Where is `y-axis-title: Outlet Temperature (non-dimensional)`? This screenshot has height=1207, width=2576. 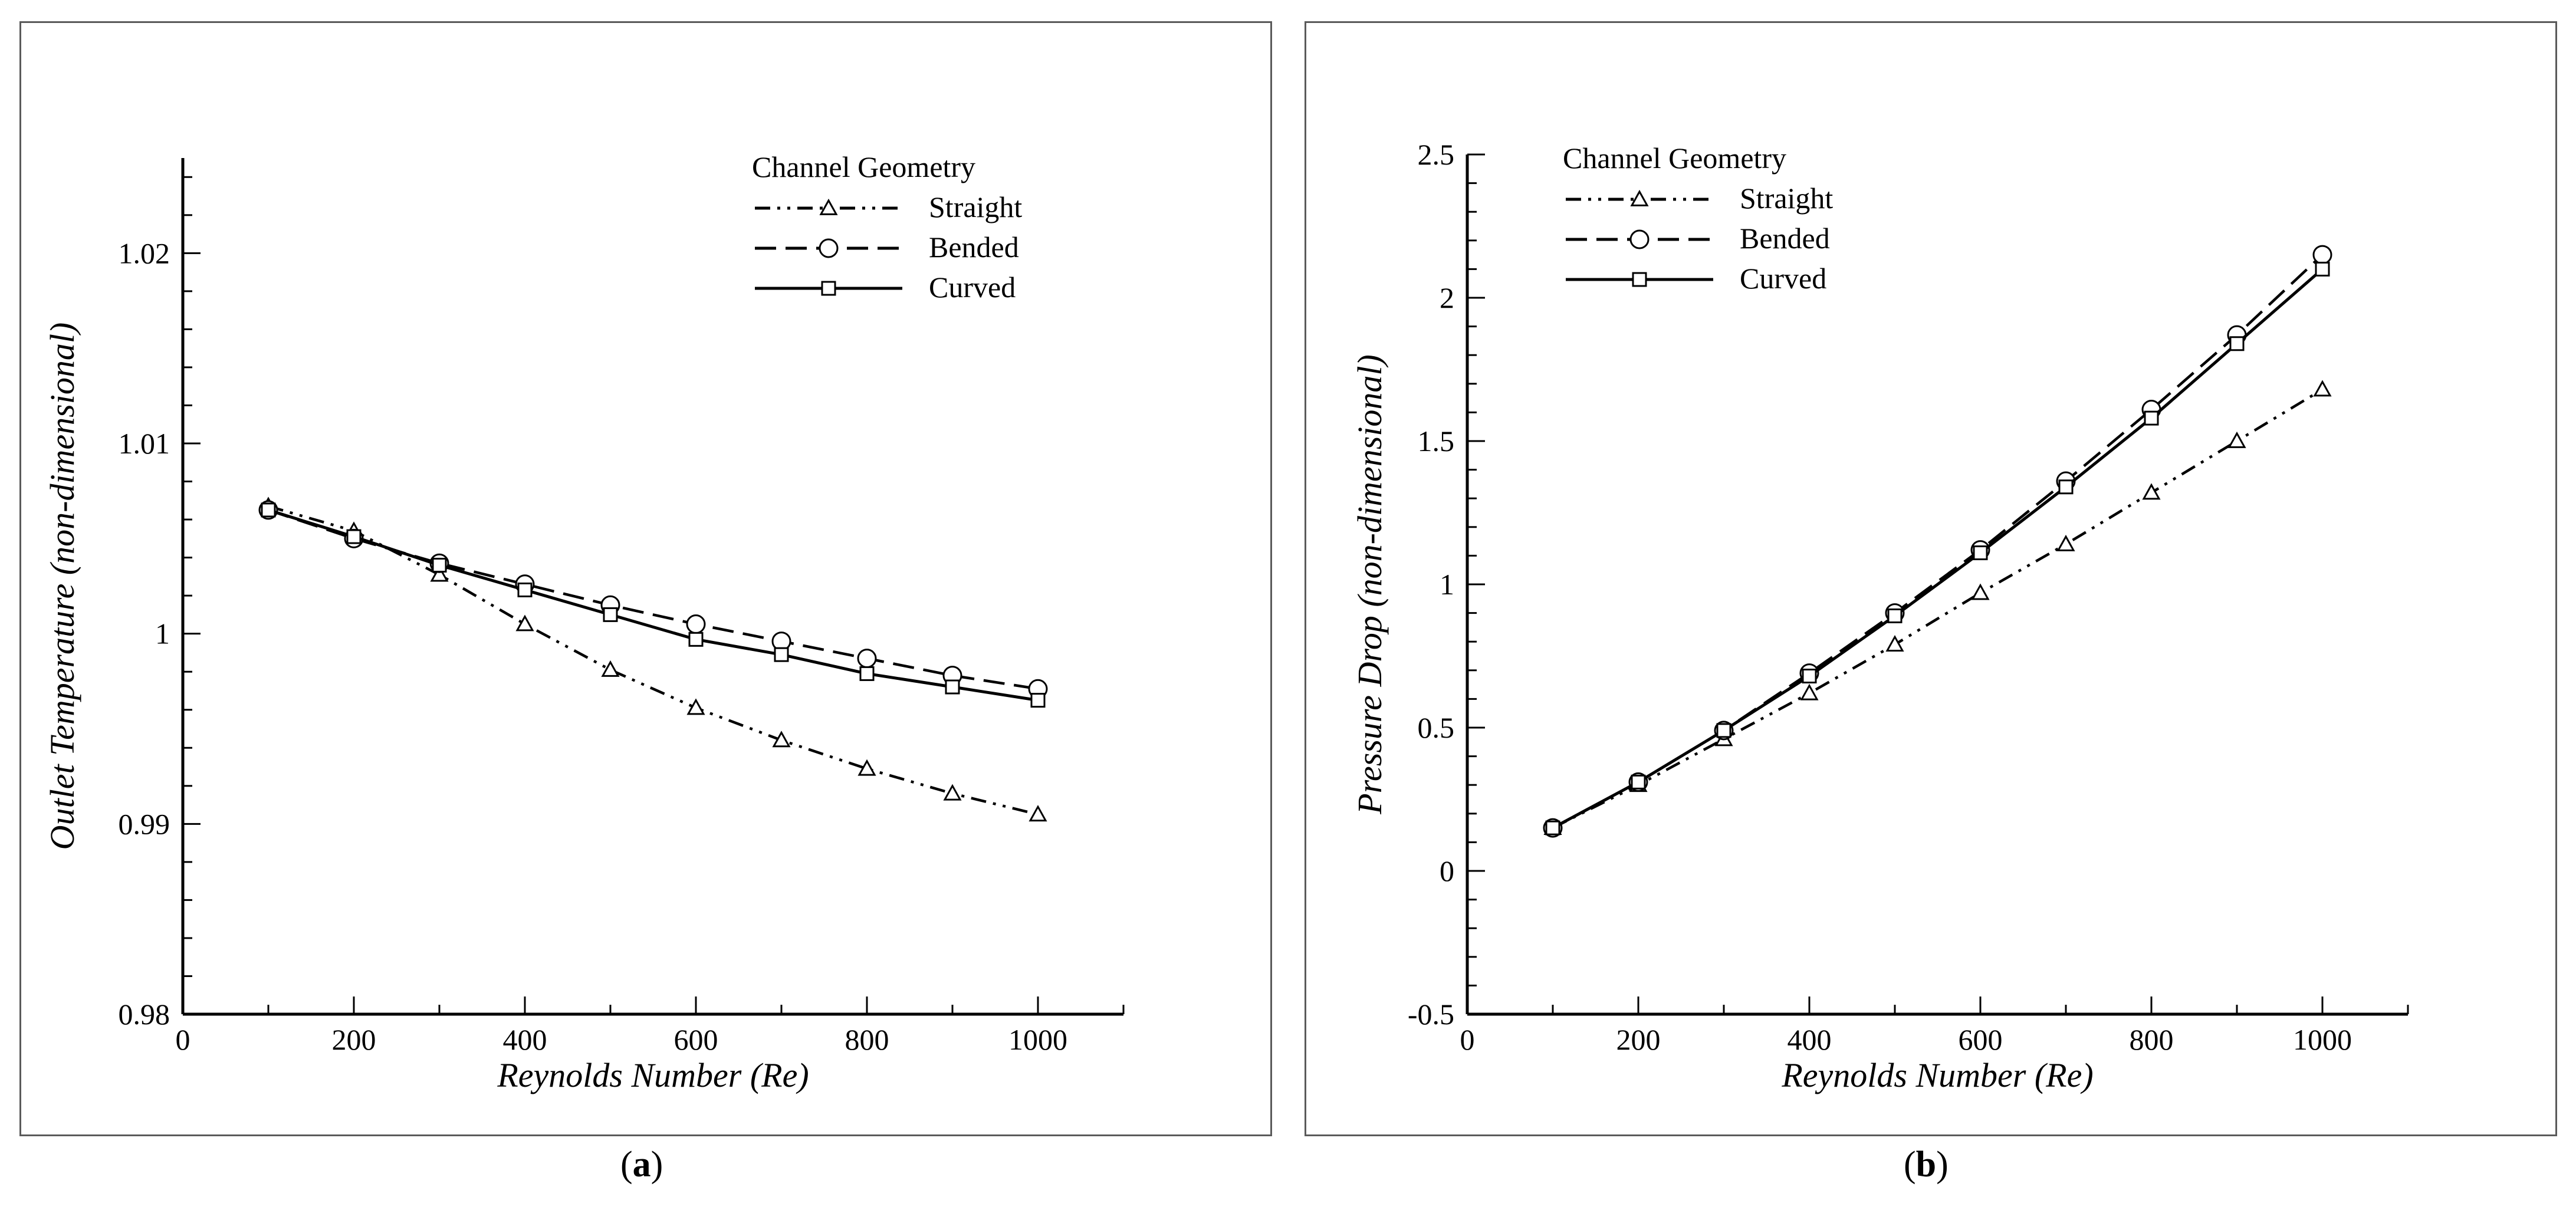 y-axis-title: Outlet Temperature (non-dimensional) is located at coordinates (62, 586).